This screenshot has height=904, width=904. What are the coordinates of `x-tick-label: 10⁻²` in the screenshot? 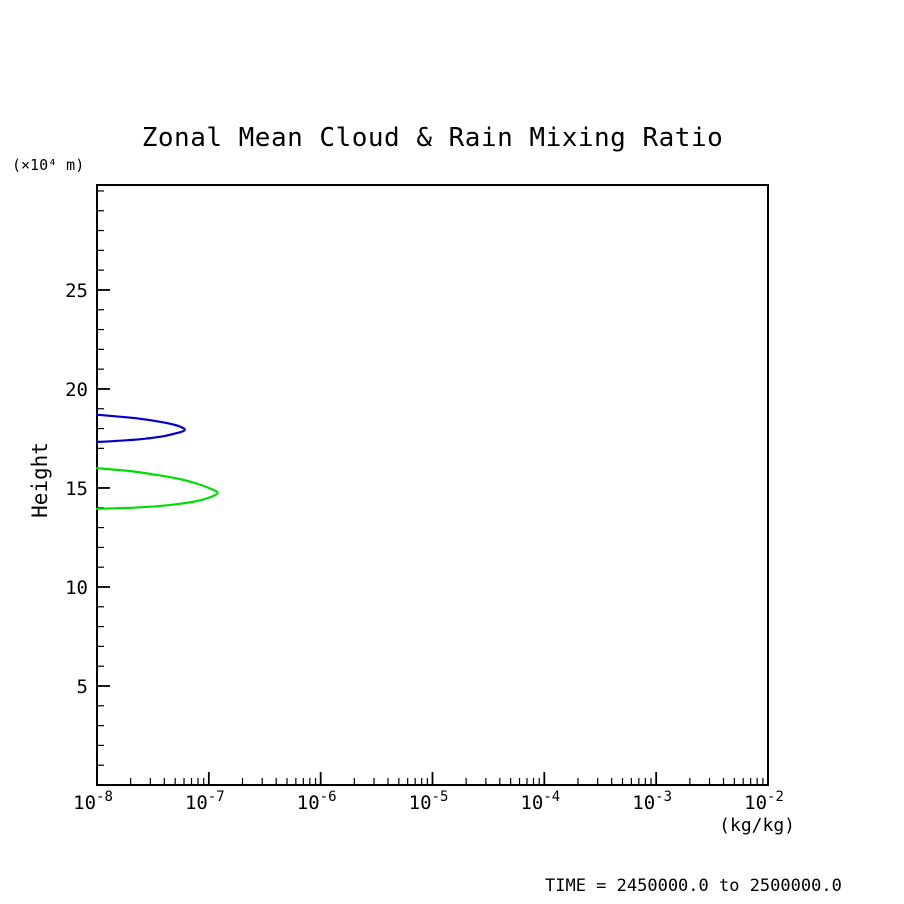 It's located at (764, 801).